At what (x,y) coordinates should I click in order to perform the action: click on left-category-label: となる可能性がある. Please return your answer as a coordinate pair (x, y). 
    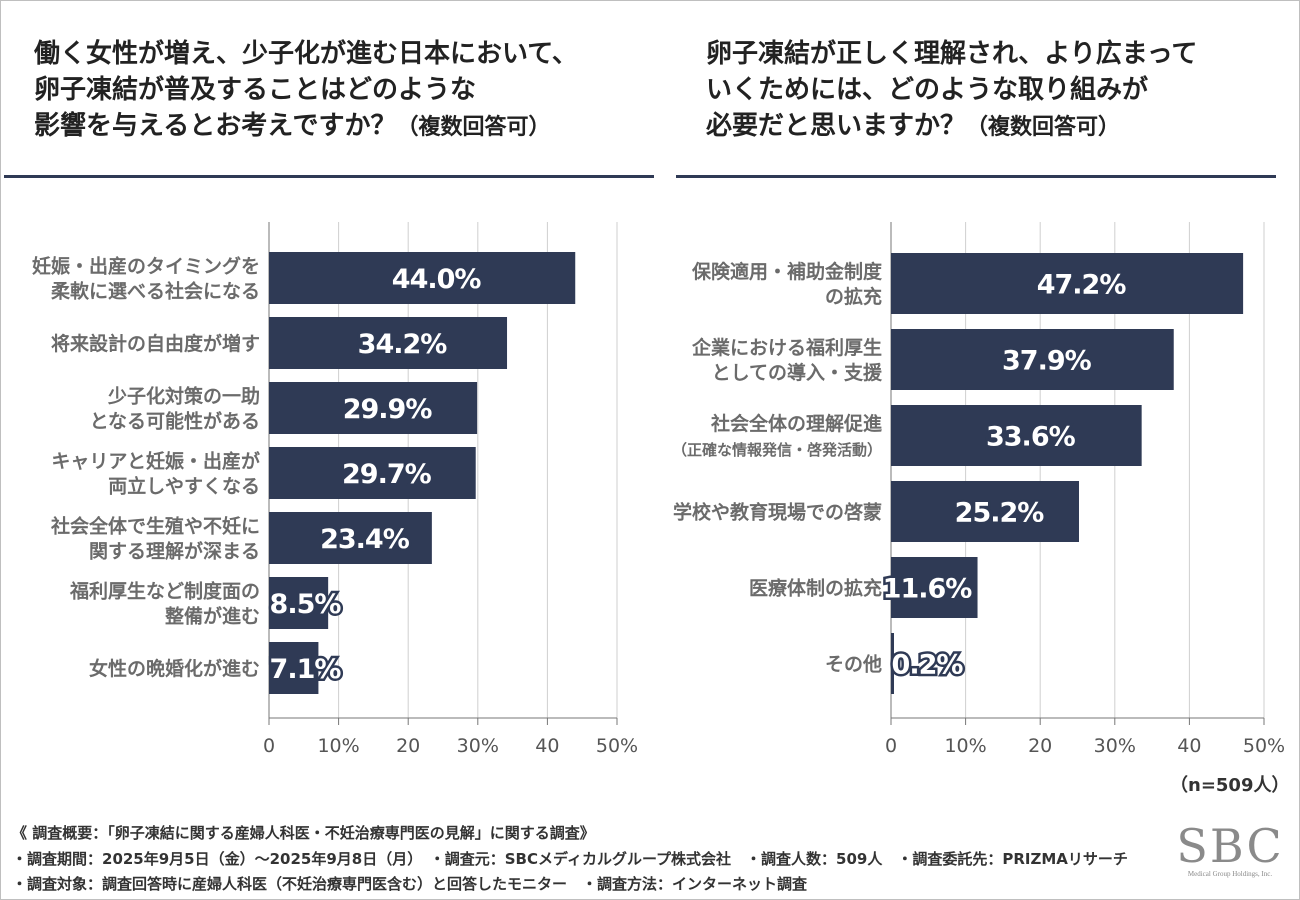
    Looking at the image, I should click on (175, 421).